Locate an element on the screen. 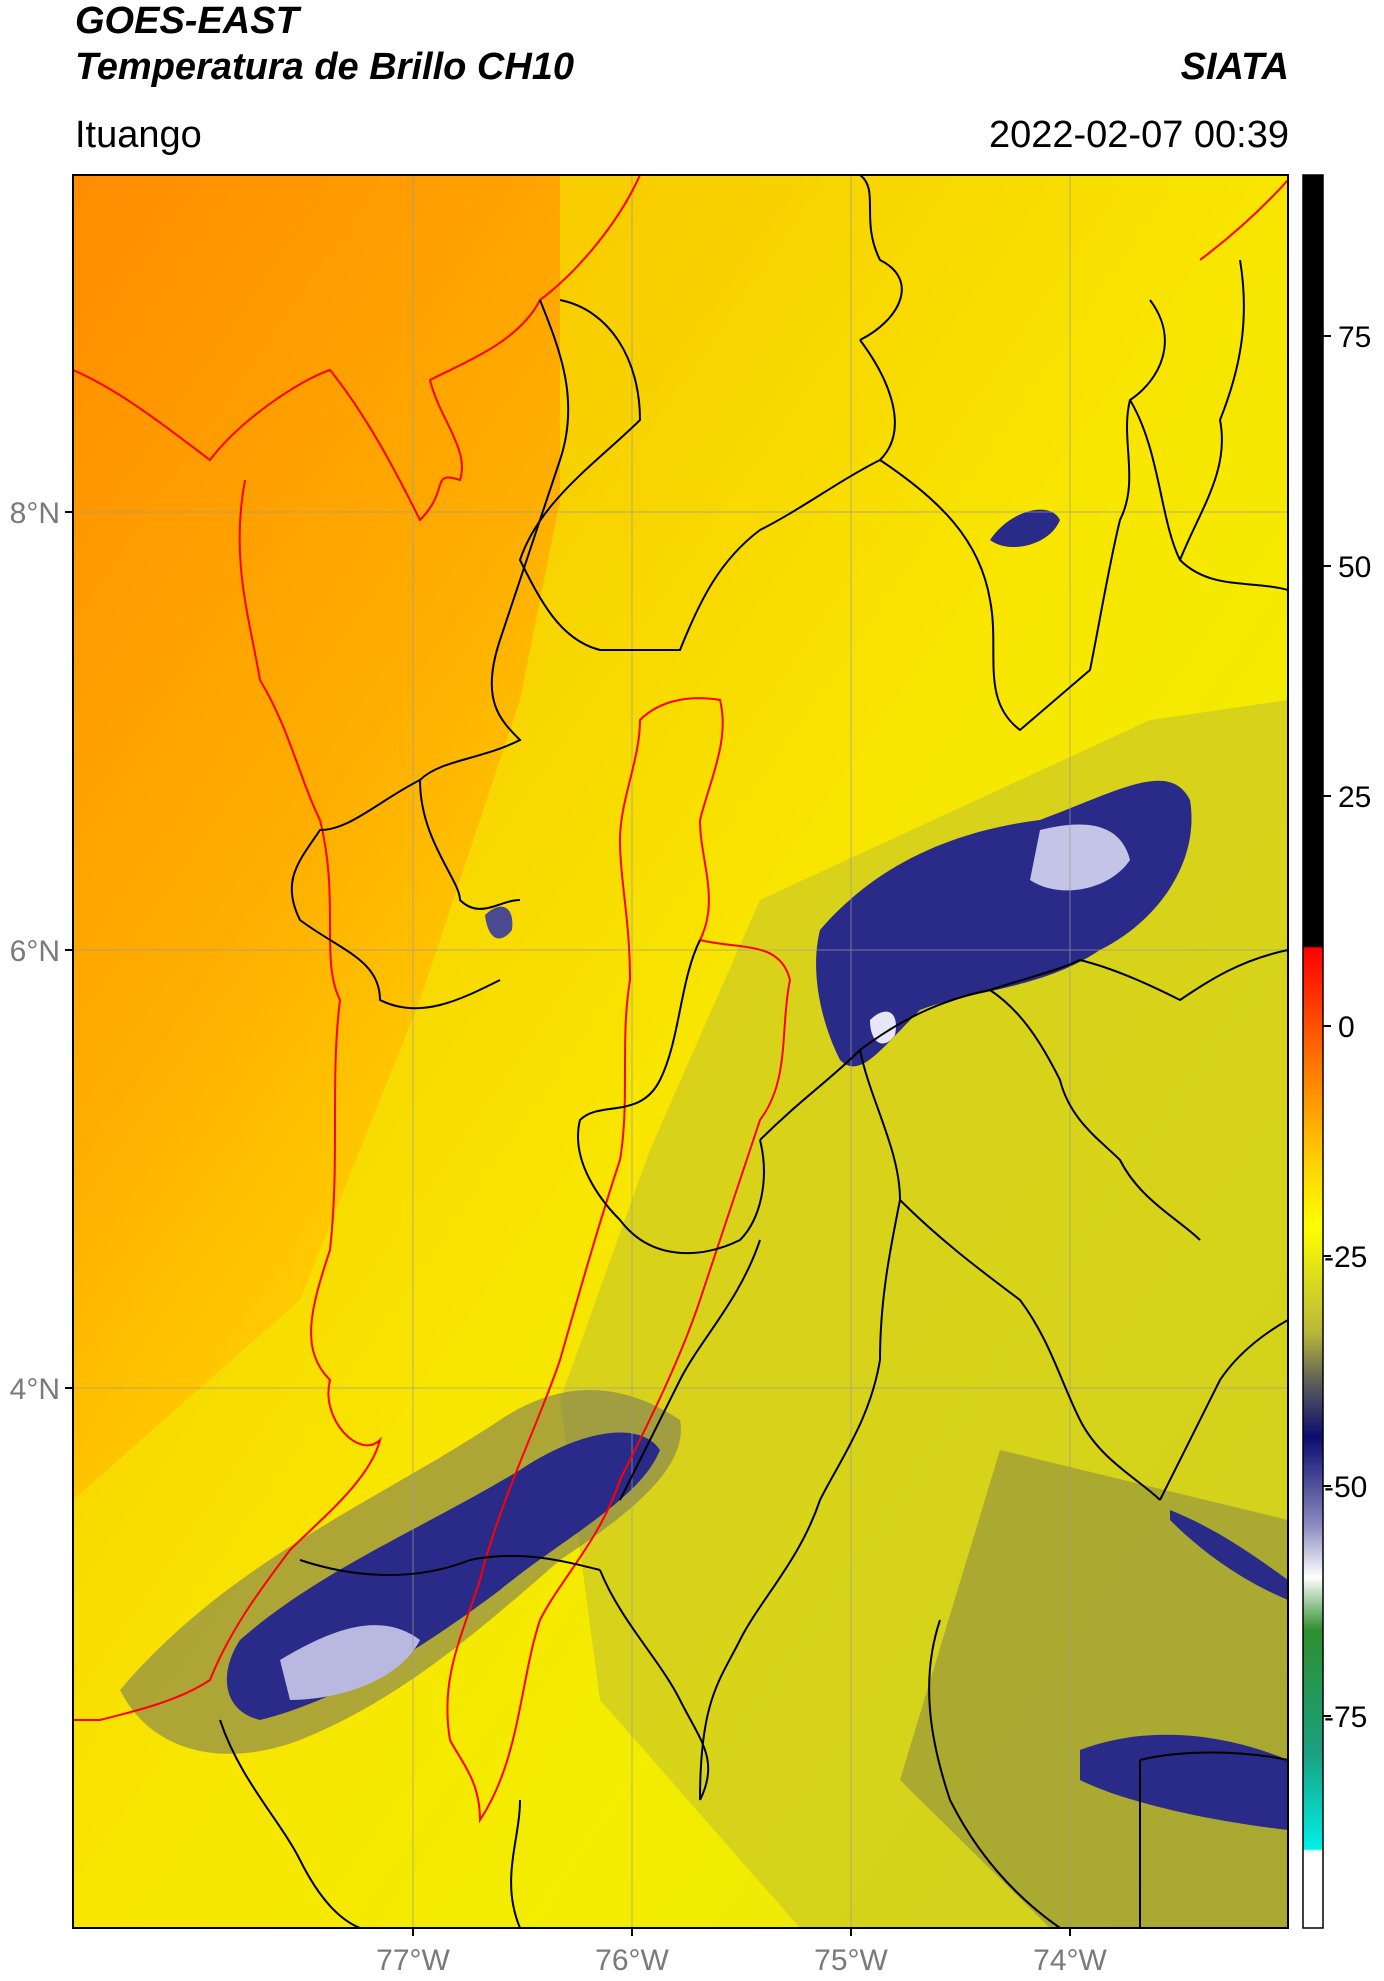 This screenshot has width=1384, height=1981. org-label: SIATA is located at coordinates (1234, 67).